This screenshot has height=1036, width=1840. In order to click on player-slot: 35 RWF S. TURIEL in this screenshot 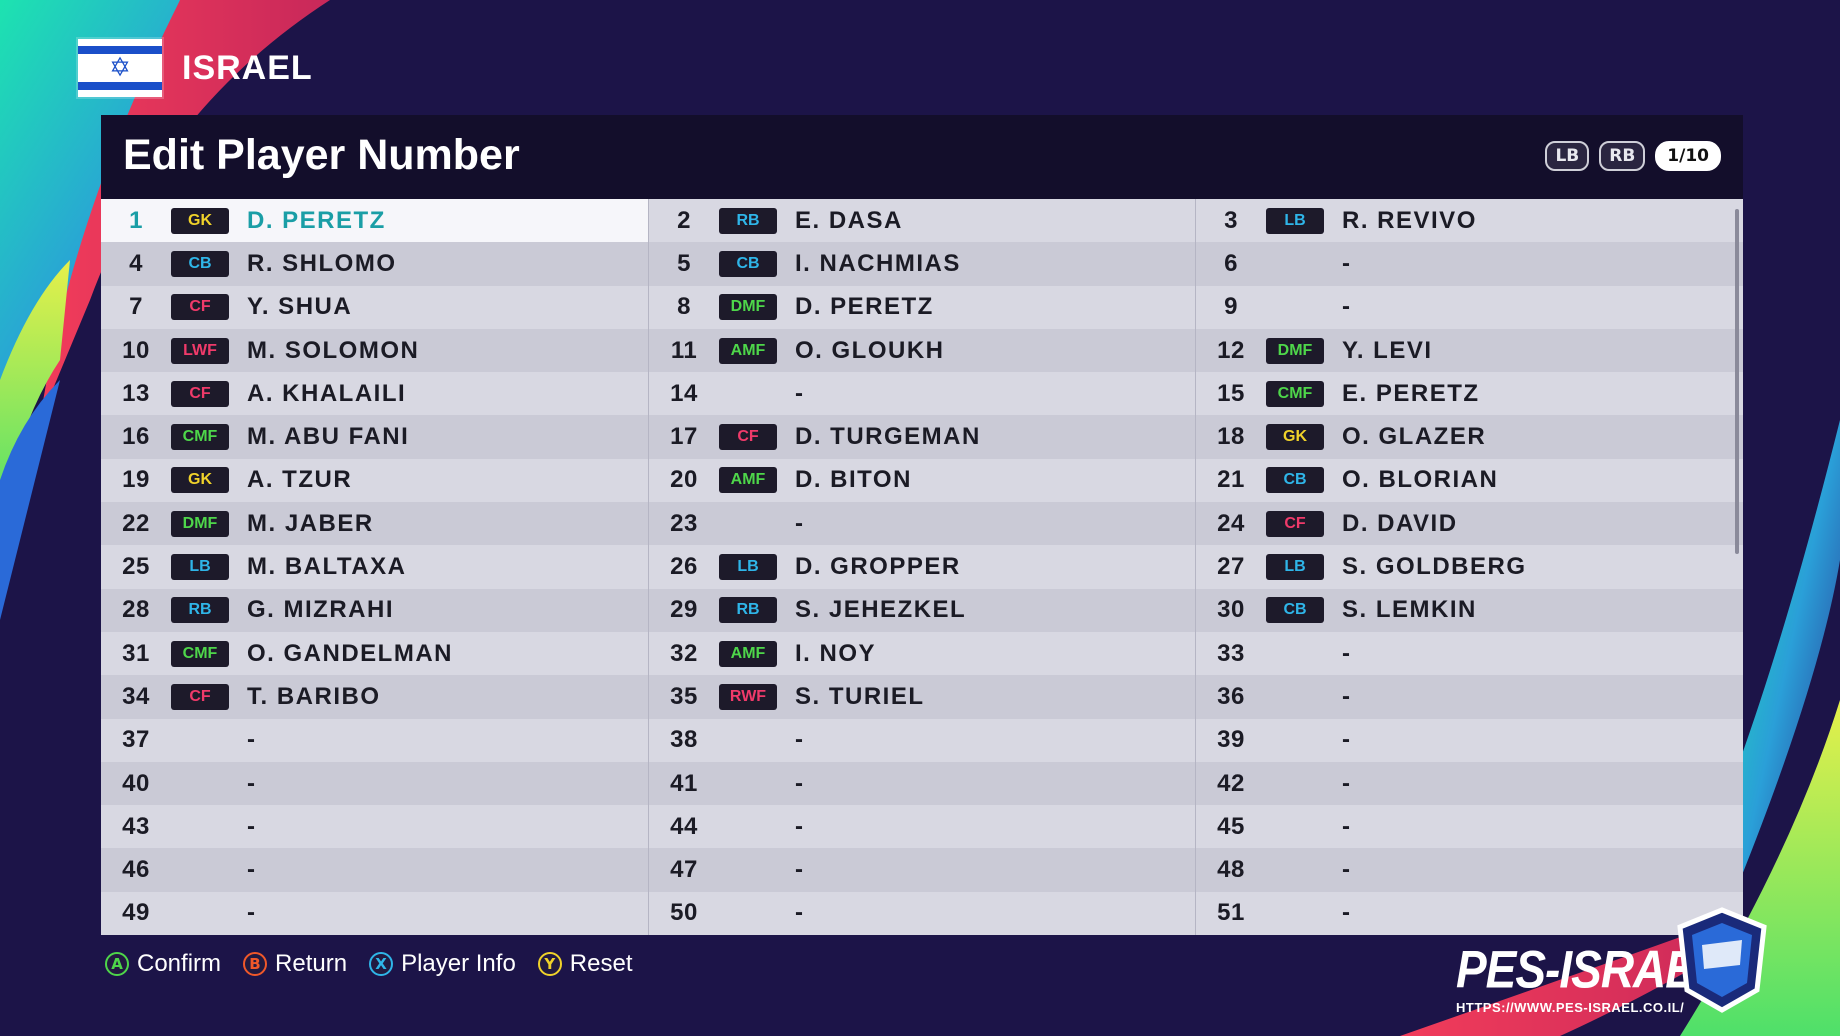, I will do `click(921, 697)`.